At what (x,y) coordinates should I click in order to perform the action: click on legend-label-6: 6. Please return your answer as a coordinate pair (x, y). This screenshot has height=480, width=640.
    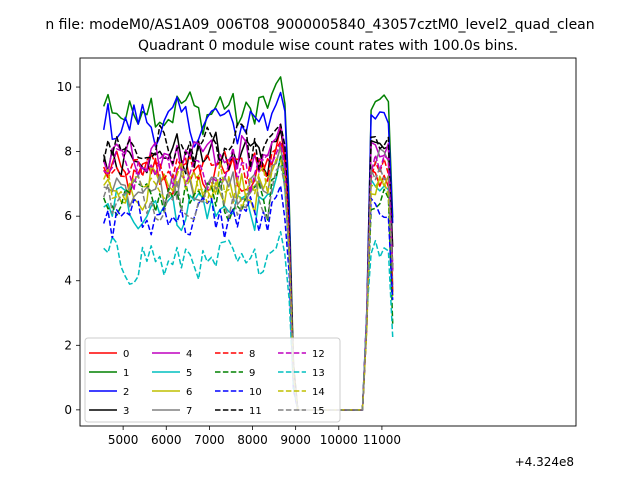
    Looking at the image, I should click on (189, 392).